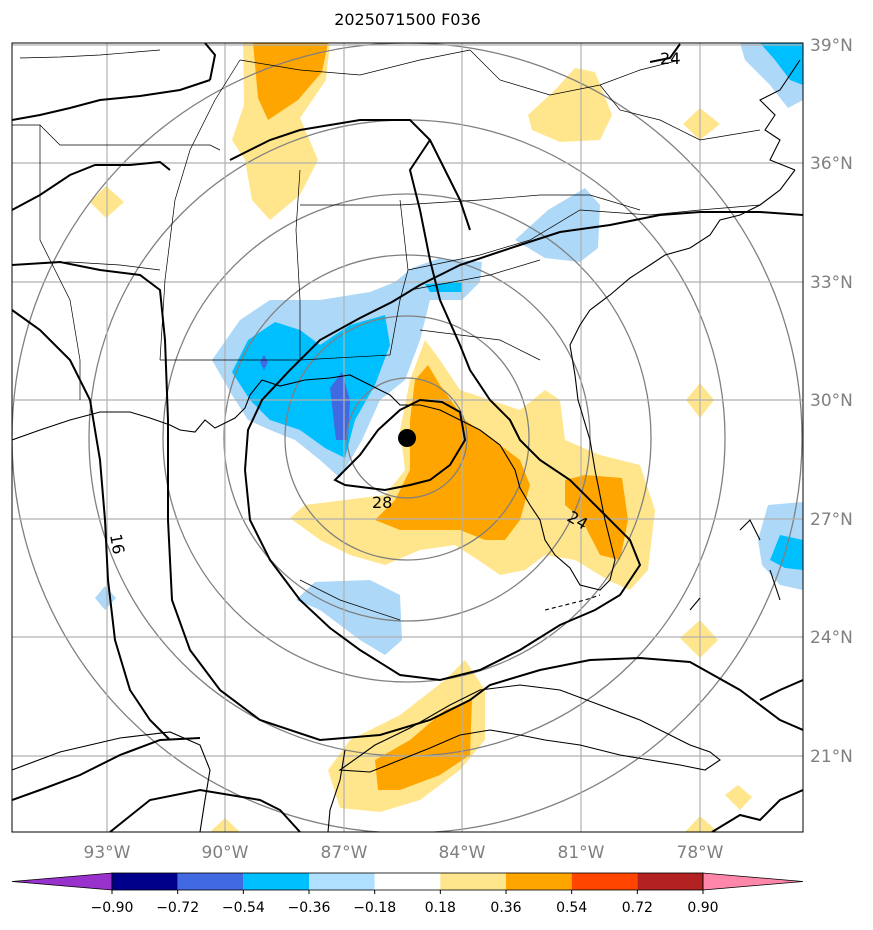  I want to click on colorbar-tick-label: −0.54, so click(243, 908).